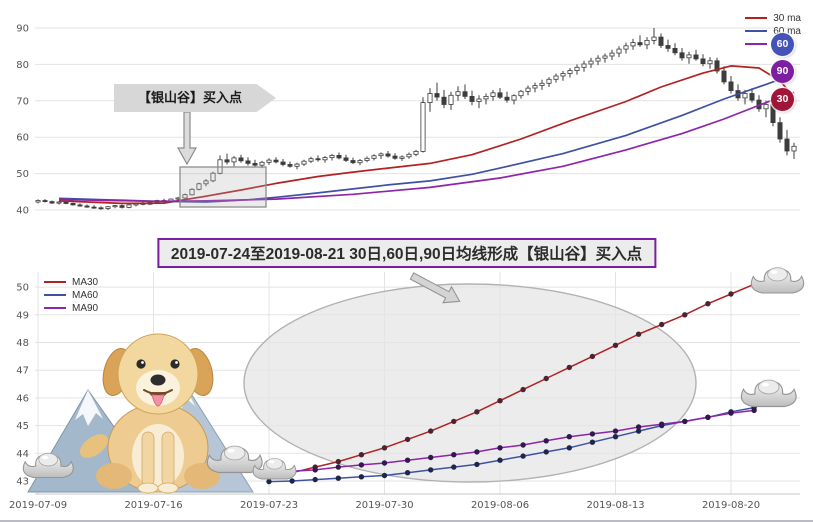 This screenshot has height=522, width=813. What do you see at coordinates (787, 18) in the screenshot?
I see `legend-label-30ma: 30 ma` at bounding box center [787, 18].